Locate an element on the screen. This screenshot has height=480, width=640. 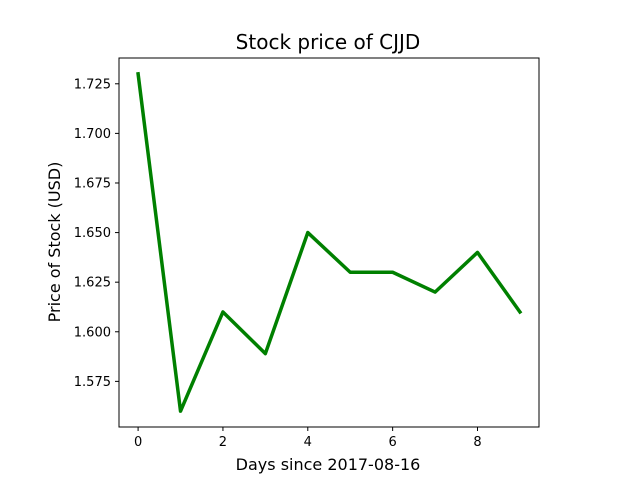
x-tick-label: 2 is located at coordinates (223, 442).